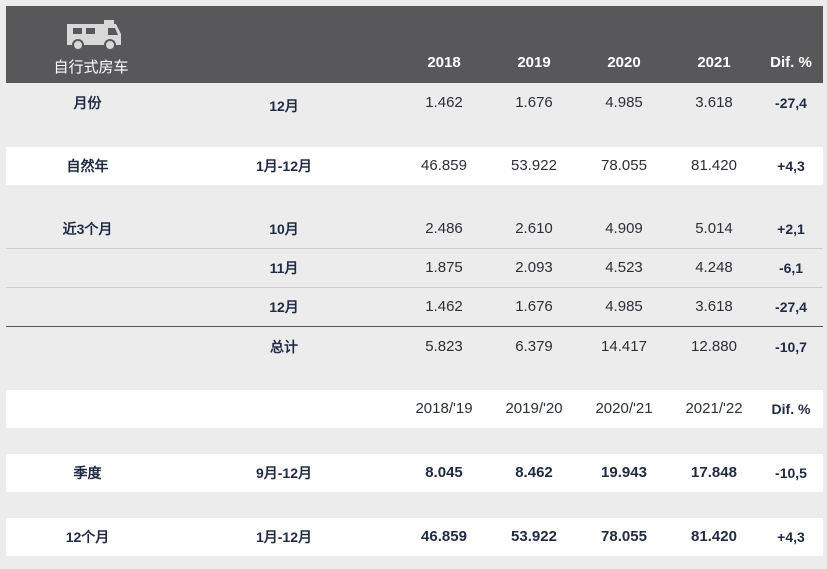 The width and height of the screenshot is (827, 569). Describe the element at coordinates (791, 409) in the screenshot. I see `season-diff-header: Dif. %` at that location.